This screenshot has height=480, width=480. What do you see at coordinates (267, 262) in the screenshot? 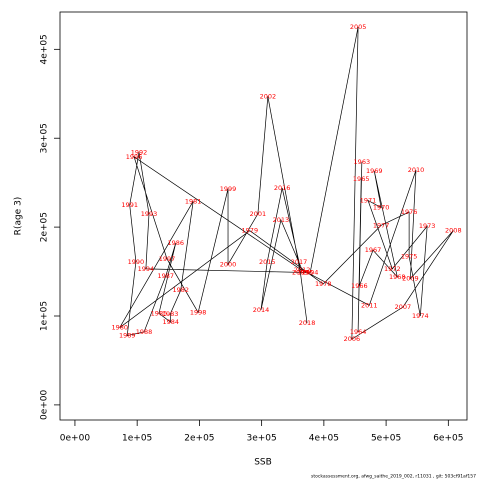
I see `year-label: 2015` at bounding box center [267, 262].